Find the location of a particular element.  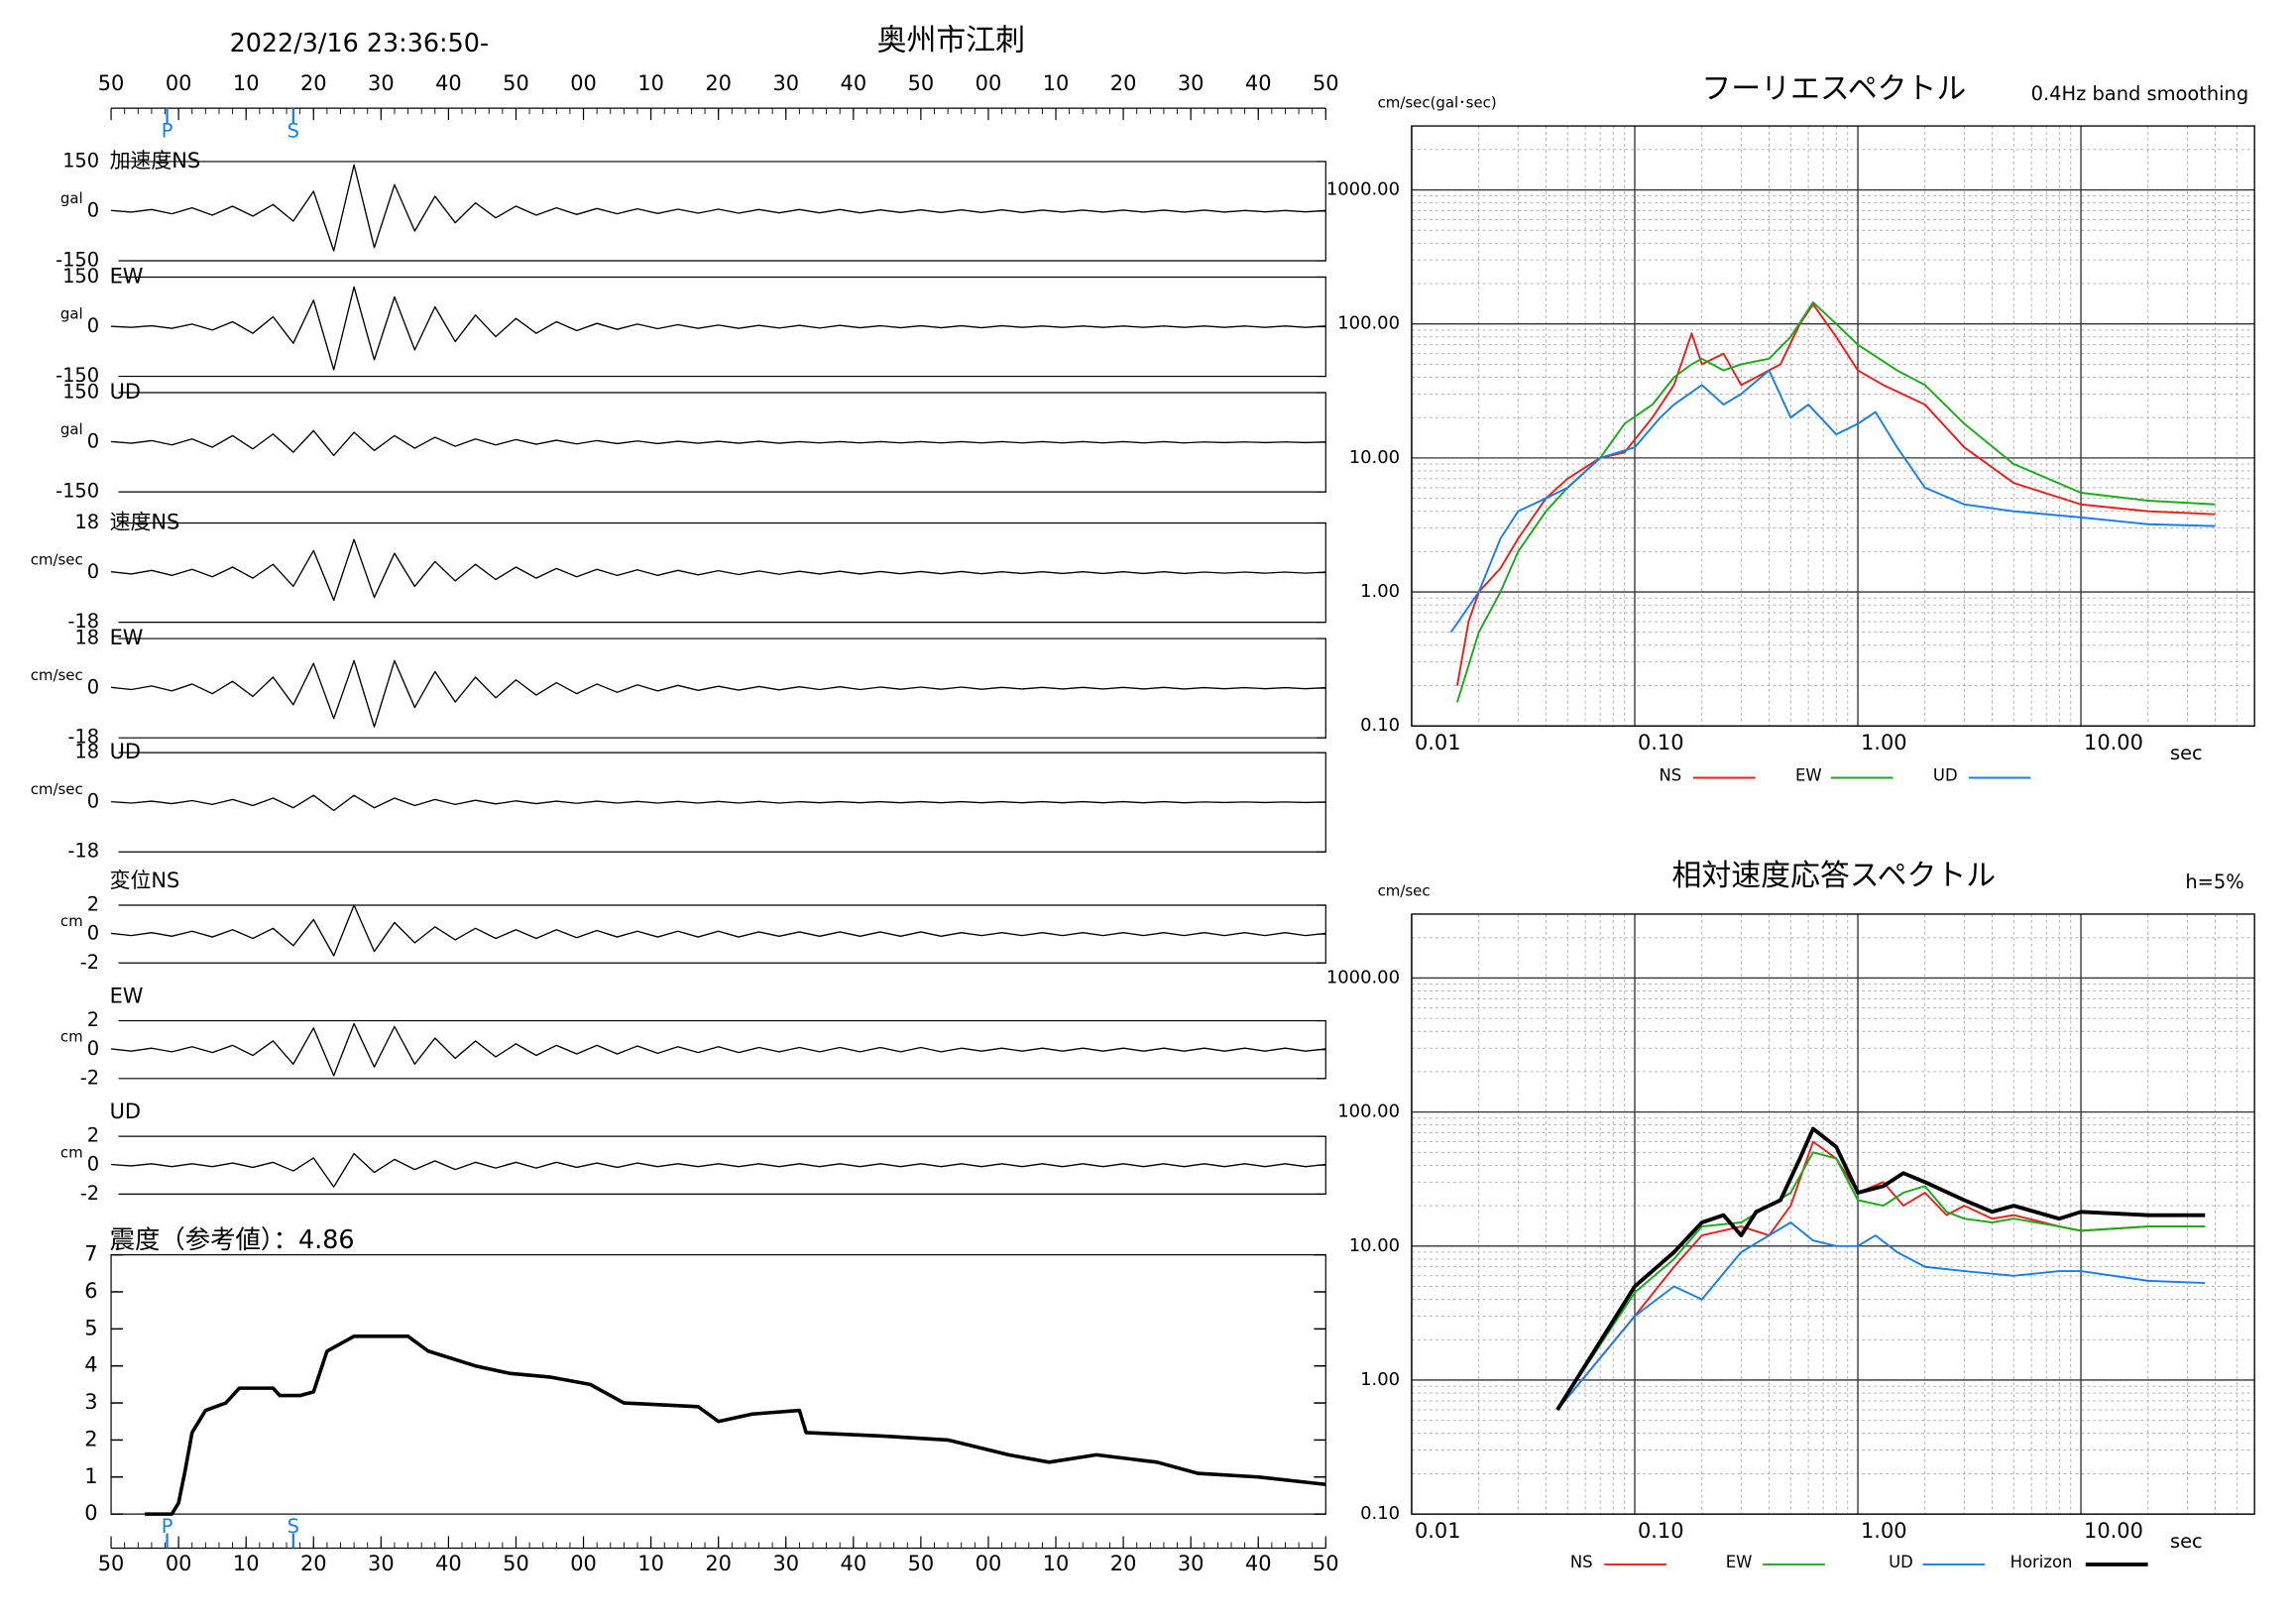

y-tick-label: 4 is located at coordinates (90, 1365).